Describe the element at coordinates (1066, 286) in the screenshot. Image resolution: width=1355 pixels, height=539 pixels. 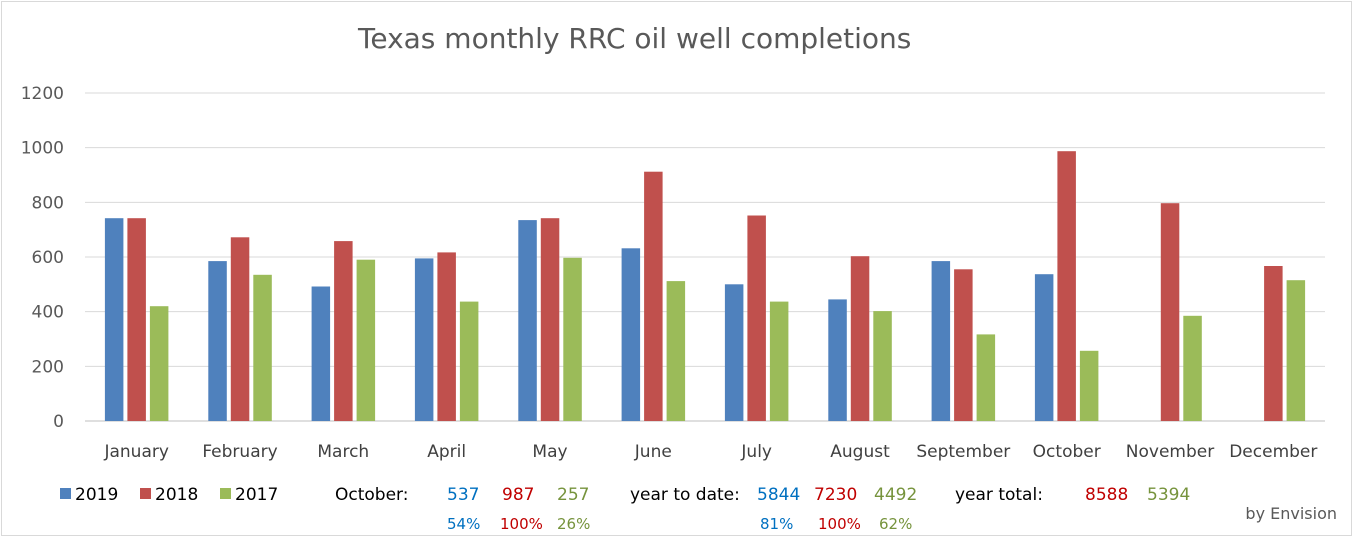
I see `bar-2018-october` at that location.